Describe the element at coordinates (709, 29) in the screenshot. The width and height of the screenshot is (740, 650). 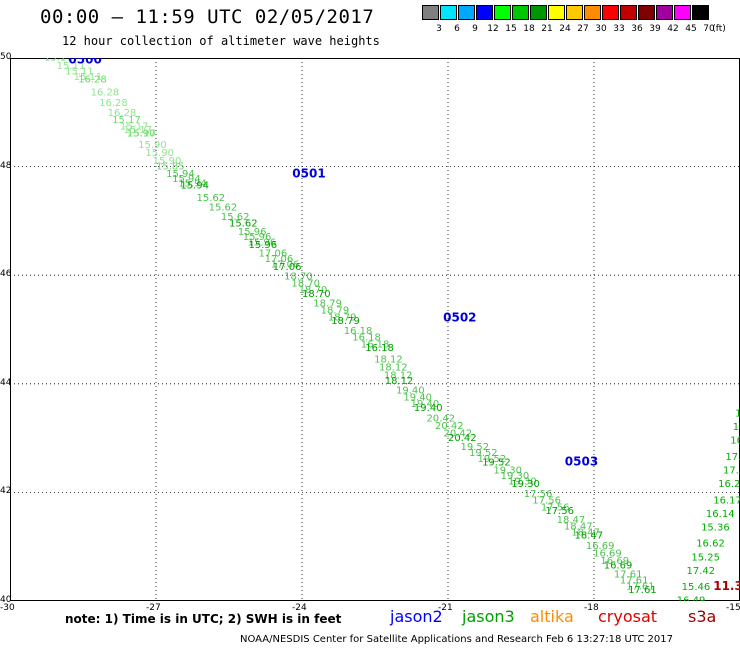
I see `color-scale-label: 70` at that location.